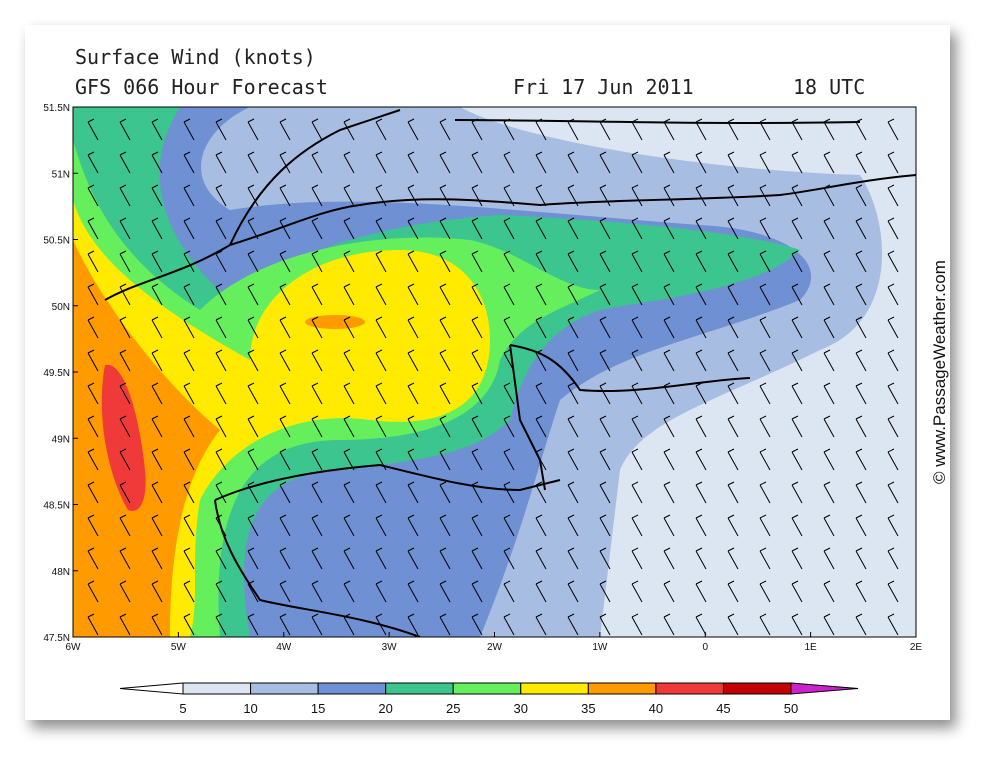  I want to click on watermark: © www.PassageWeather.com, so click(939, 372).